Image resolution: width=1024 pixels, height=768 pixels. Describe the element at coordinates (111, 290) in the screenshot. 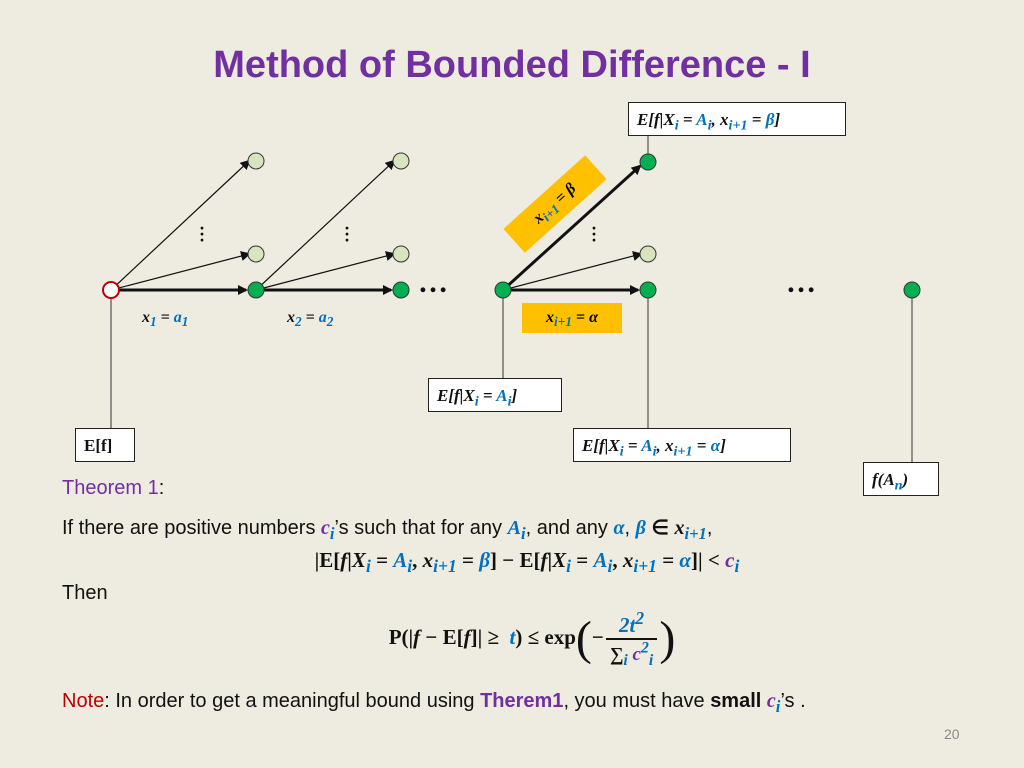

I see `root-node` at that location.